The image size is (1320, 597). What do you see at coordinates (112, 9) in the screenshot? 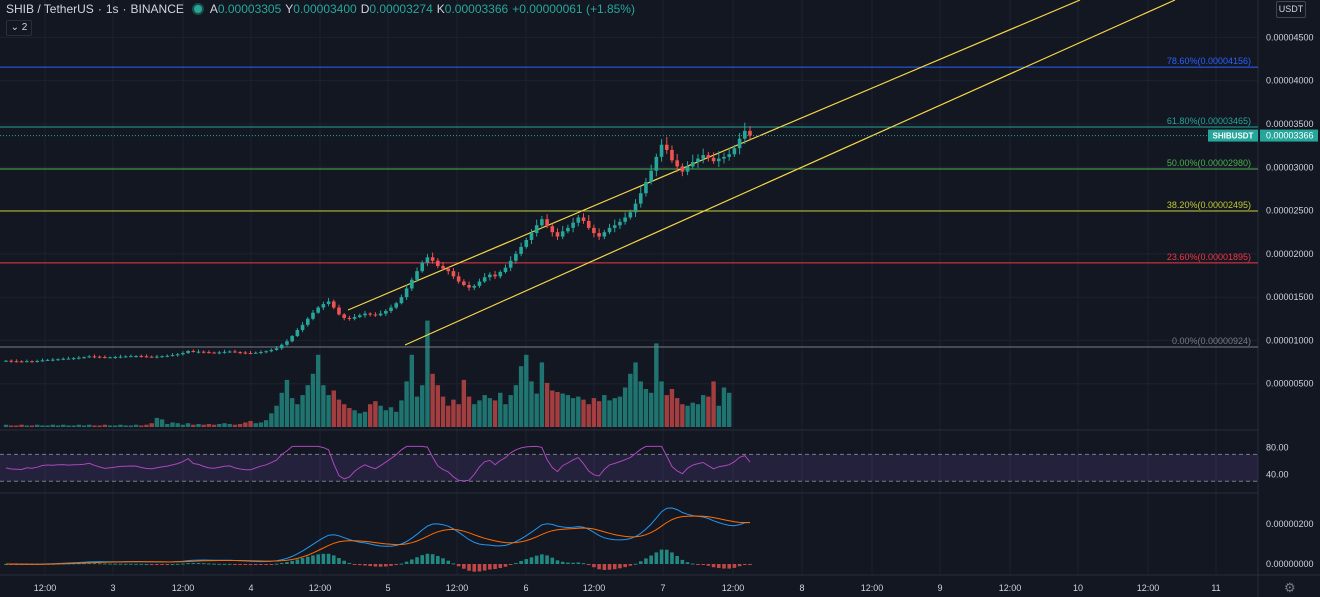
I see `interval: 1s` at bounding box center [112, 9].